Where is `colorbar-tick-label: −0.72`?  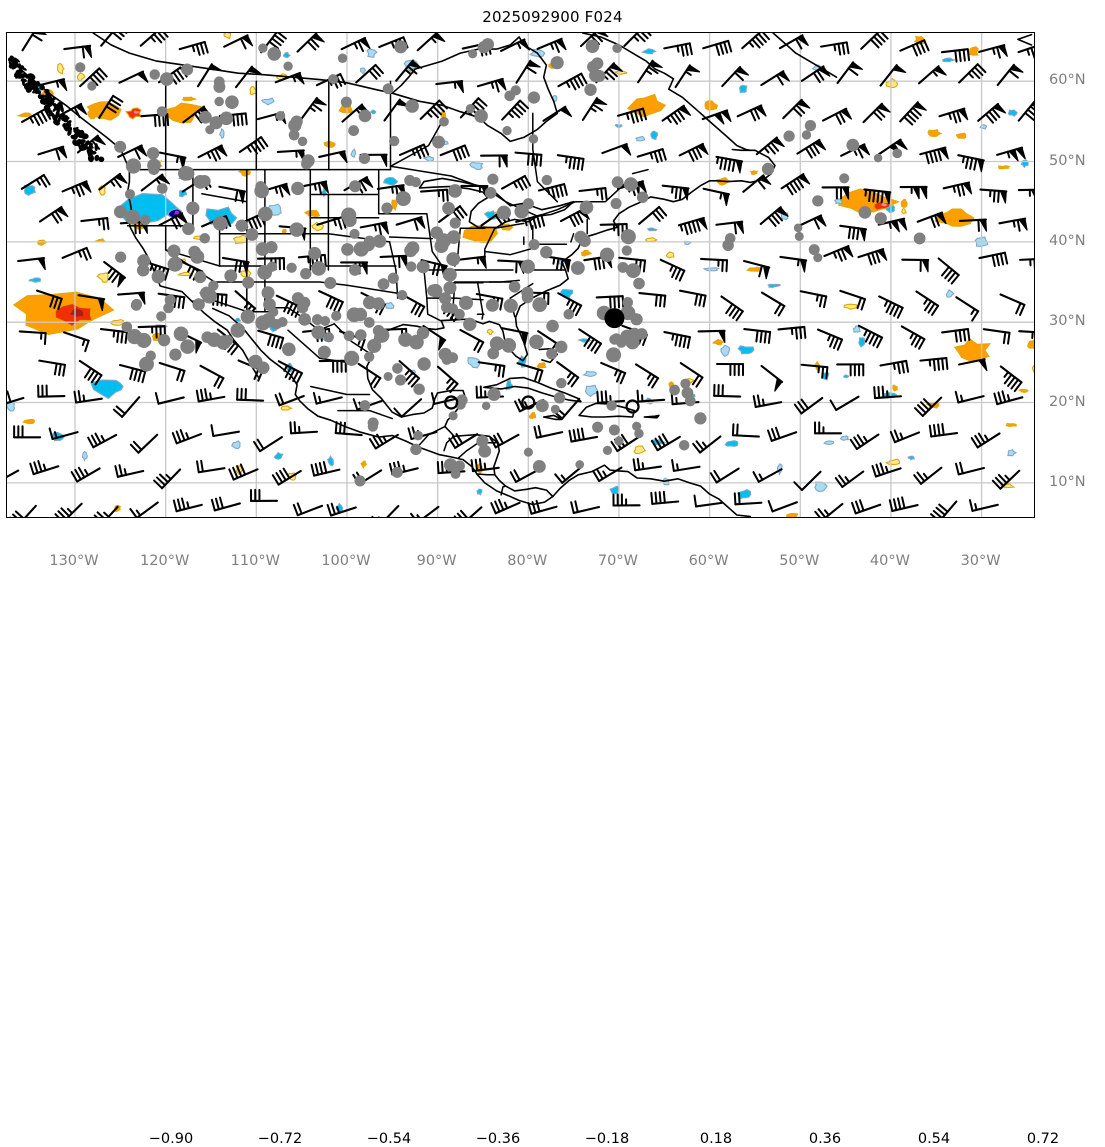
colorbar-tick-label: −0.72 is located at coordinates (280, 1139).